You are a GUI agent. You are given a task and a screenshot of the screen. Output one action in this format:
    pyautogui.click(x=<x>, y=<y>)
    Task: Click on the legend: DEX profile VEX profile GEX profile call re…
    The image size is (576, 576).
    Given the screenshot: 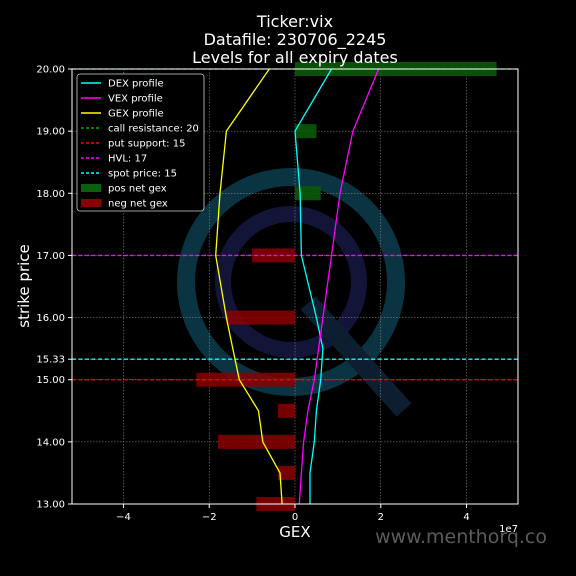 What is the action you would take?
    pyautogui.click(x=140, y=142)
    